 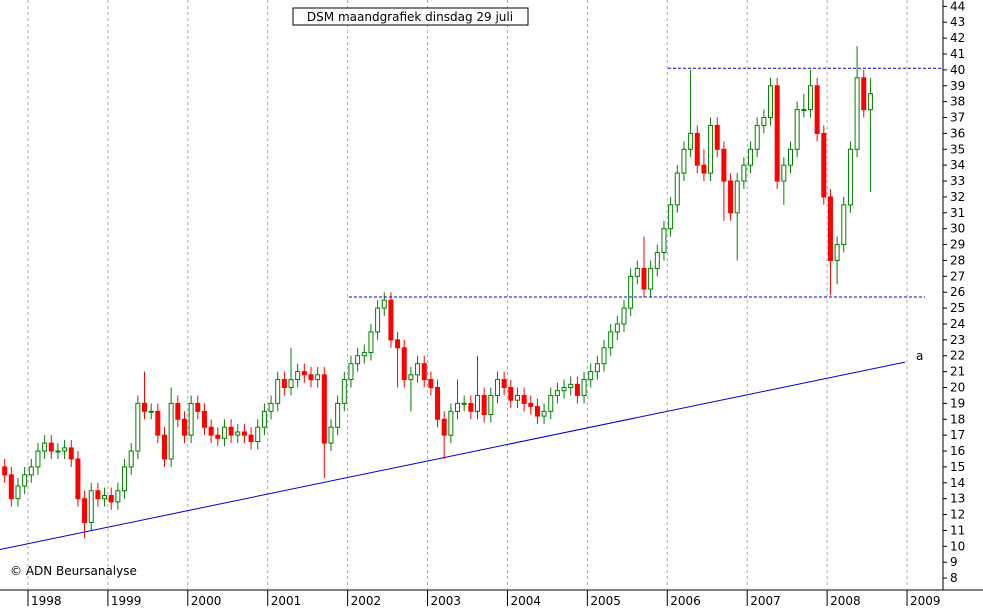 What do you see at coordinates (925, 600) in the screenshot?
I see `x-tick-label: 2009` at bounding box center [925, 600].